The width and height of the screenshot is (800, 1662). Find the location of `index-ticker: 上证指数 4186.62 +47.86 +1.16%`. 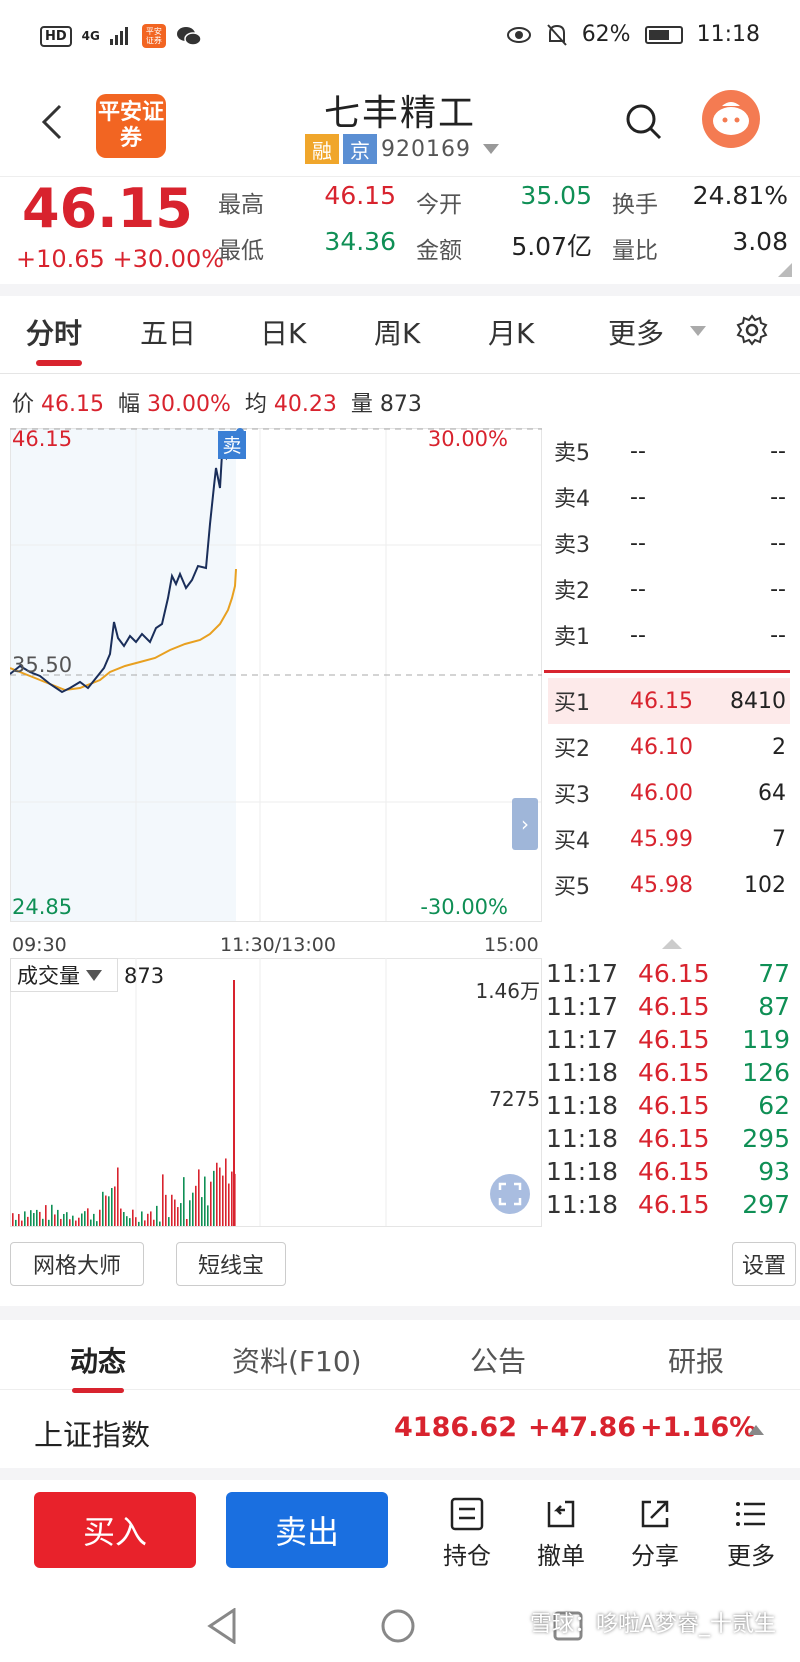

index-ticker: 上证指数 4186.62 +47.86 +1.16% is located at coordinates (400, 1435).